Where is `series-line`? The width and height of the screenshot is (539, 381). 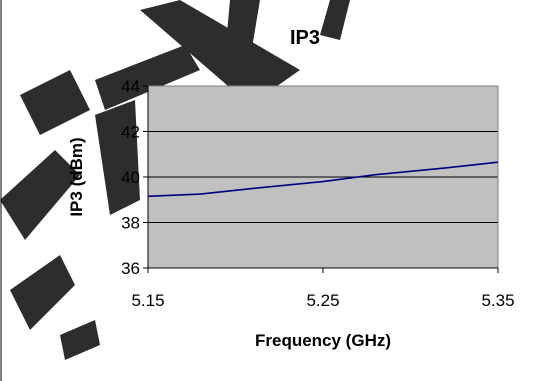 series-line is located at coordinates (323, 179).